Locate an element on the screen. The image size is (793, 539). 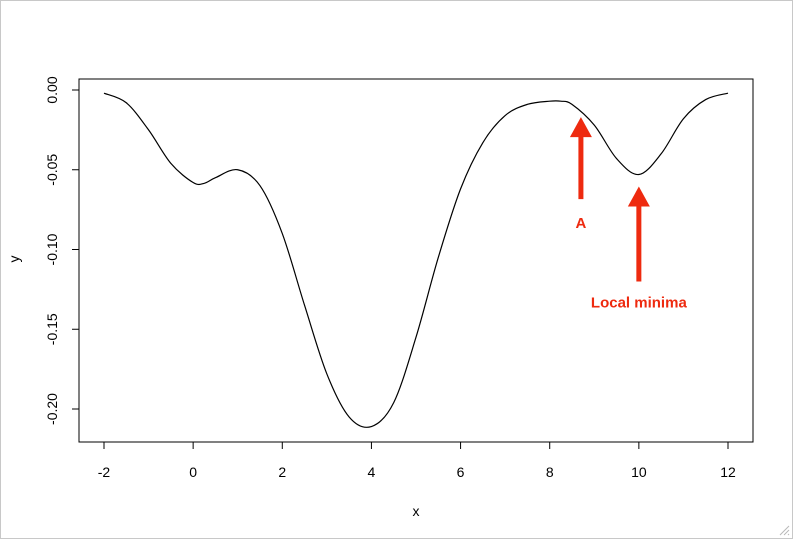
x-tick-label: 4 is located at coordinates (372, 472).